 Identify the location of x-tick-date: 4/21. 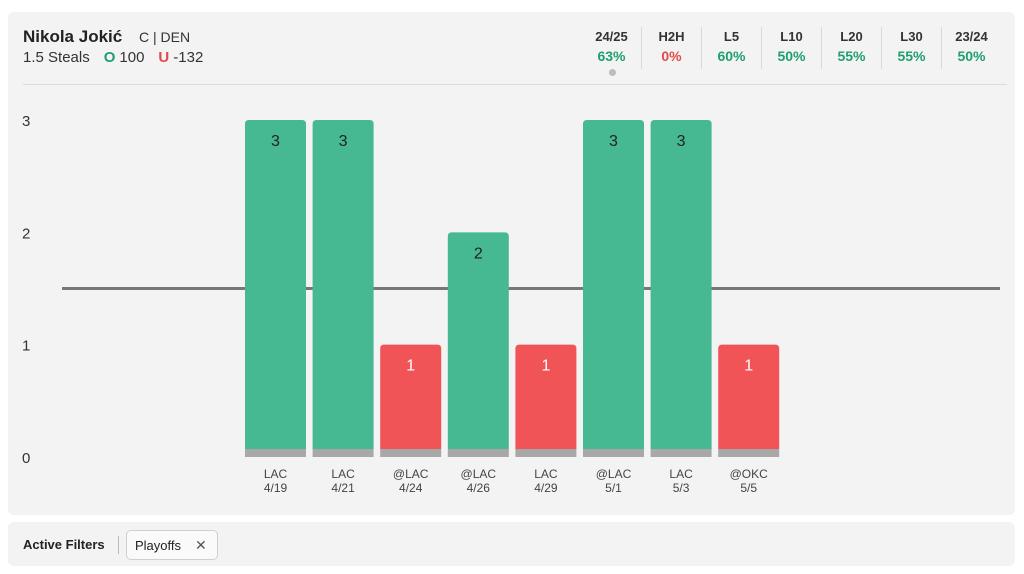
(343, 488).